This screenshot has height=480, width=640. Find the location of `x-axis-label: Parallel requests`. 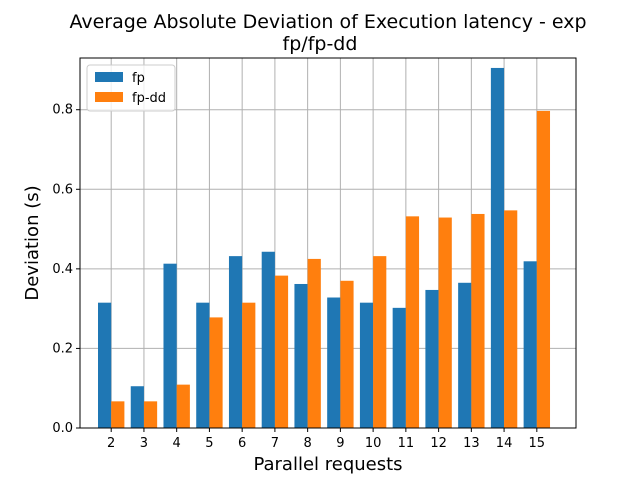

x-axis-label: Parallel requests is located at coordinates (327, 464).